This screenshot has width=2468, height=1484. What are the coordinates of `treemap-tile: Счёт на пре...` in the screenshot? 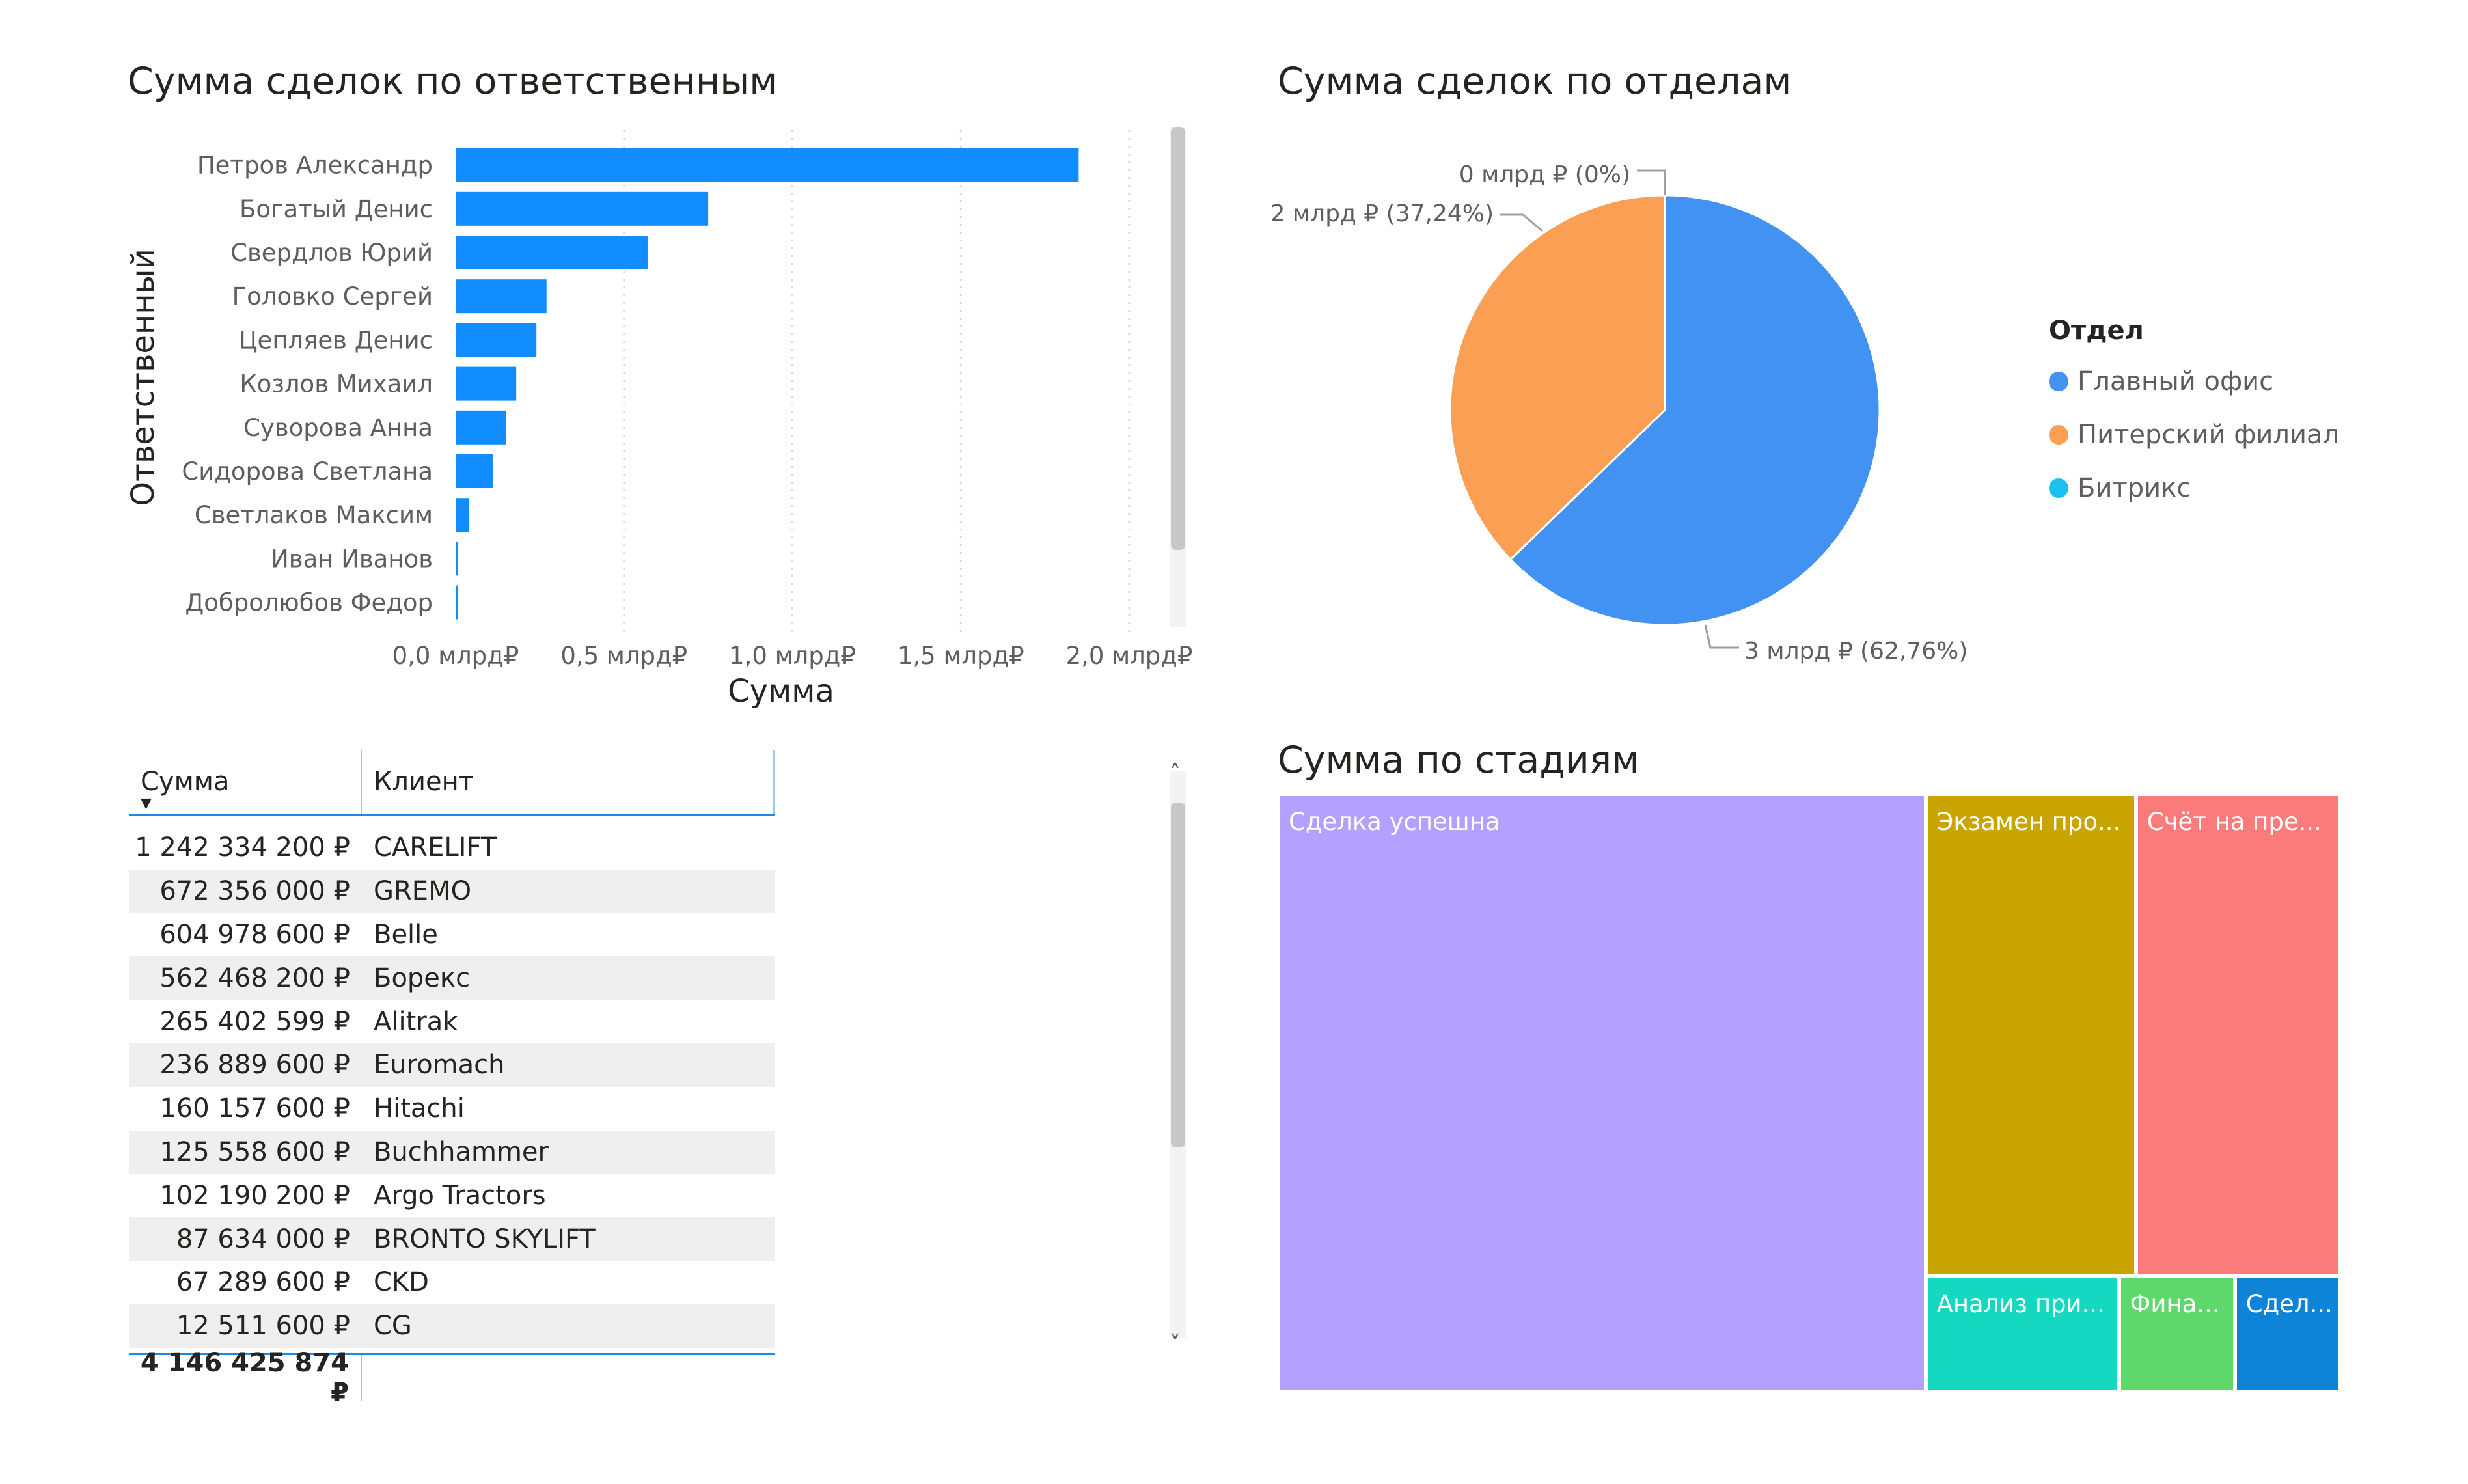 It's located at (2238, 1035).